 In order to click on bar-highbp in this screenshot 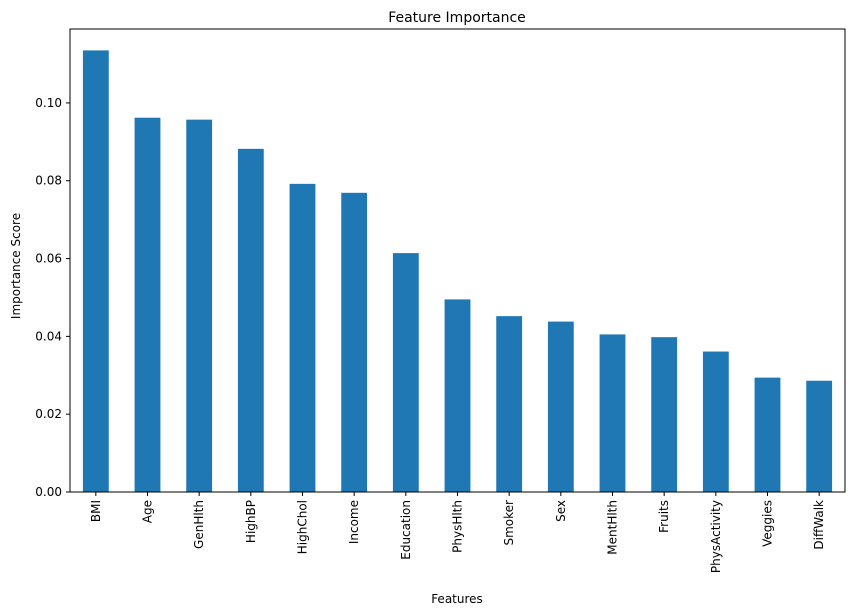, I will do `click(250, 320)`.